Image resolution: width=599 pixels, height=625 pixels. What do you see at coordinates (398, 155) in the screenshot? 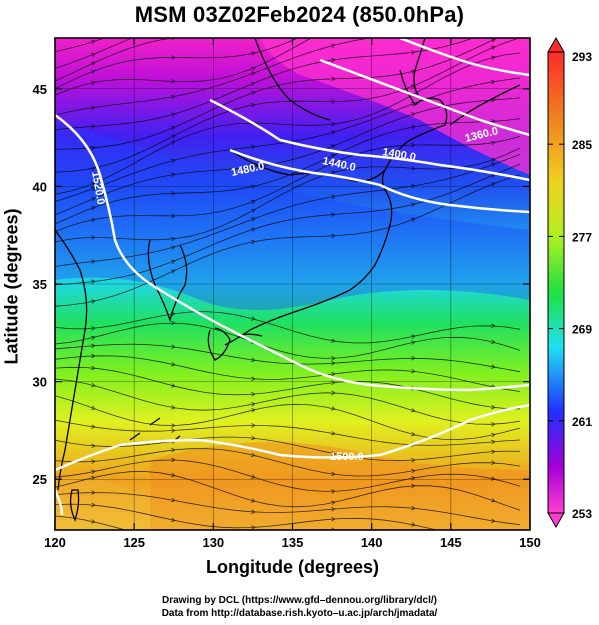
I see `contour-label-1400: 1400.0` at bounding box center [398, 155].